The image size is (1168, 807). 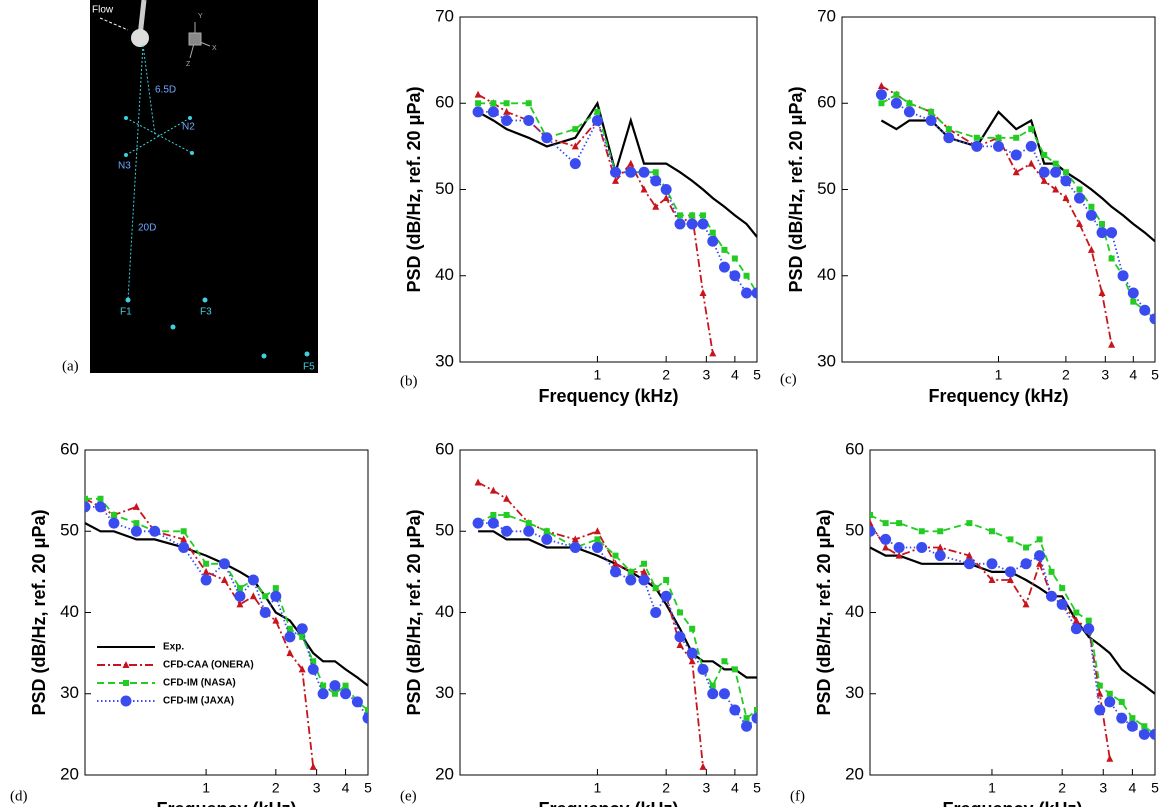 What do you see at coordinates (103, 10) in the screenshot?
I see `flow-label: Flow` at bounding box center [103, 10].